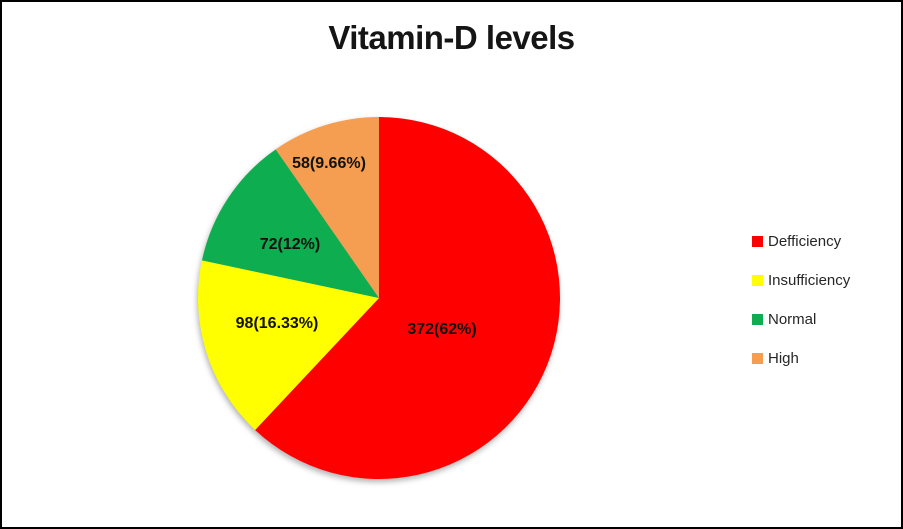 The width and height of the screenshot is (903, 529). Describe the element at coordinates (757, 280) in the screenshot. I see `legend-swatch-insufficiency` at that location.